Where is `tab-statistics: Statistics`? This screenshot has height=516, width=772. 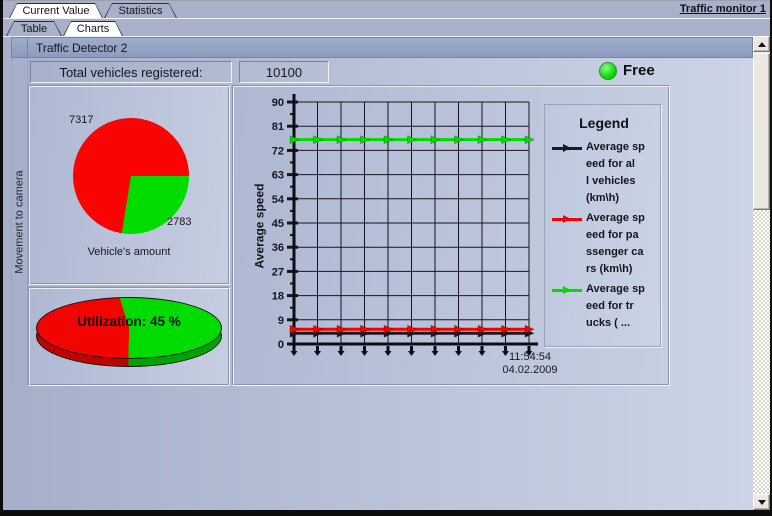
tab-statistics: Statistics is located at coordinates (140, 10).